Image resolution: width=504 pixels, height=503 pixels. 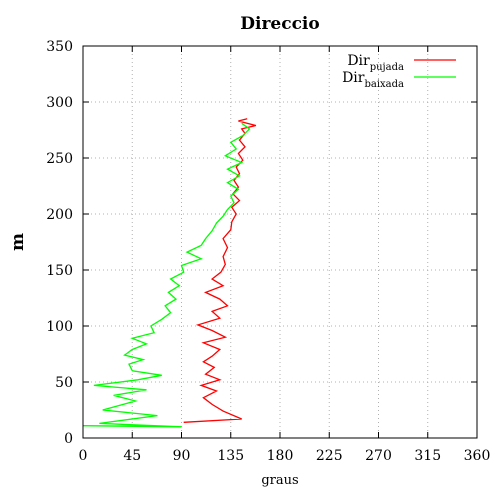 I want to click on x-tick-label: 180, so click(x=280, y=456).